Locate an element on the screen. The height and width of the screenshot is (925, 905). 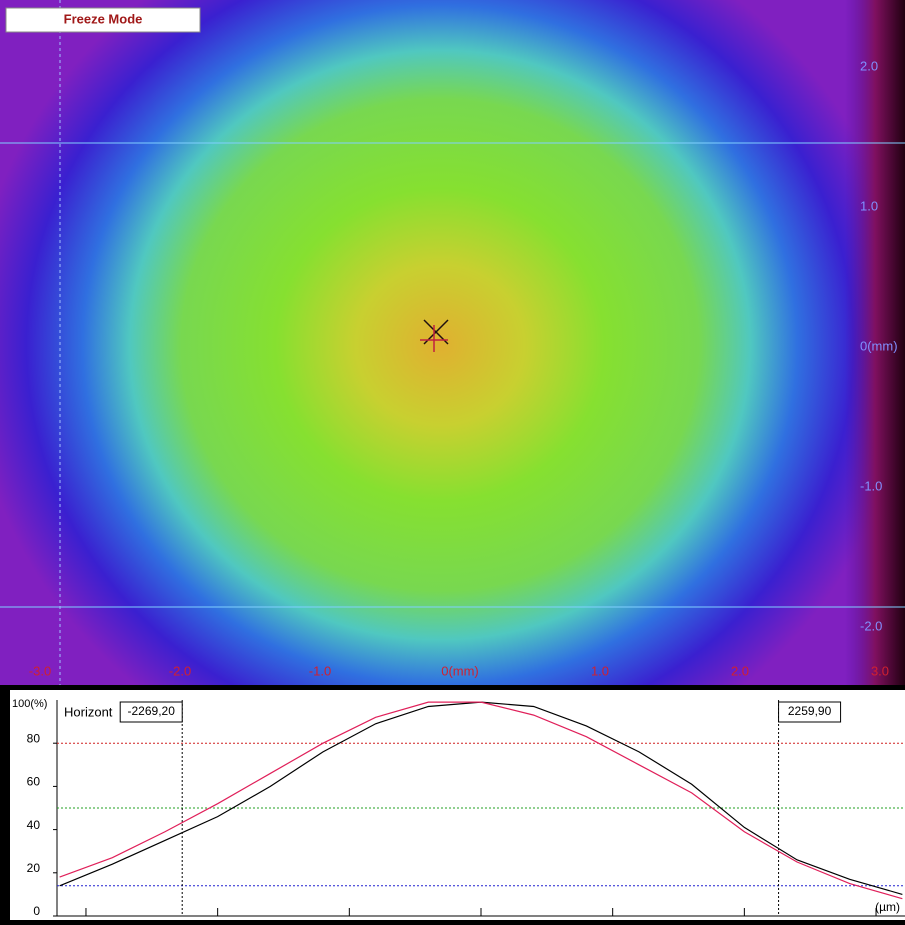
image-y-tick-label: 0(mm) is located at coordinates (879, 345).